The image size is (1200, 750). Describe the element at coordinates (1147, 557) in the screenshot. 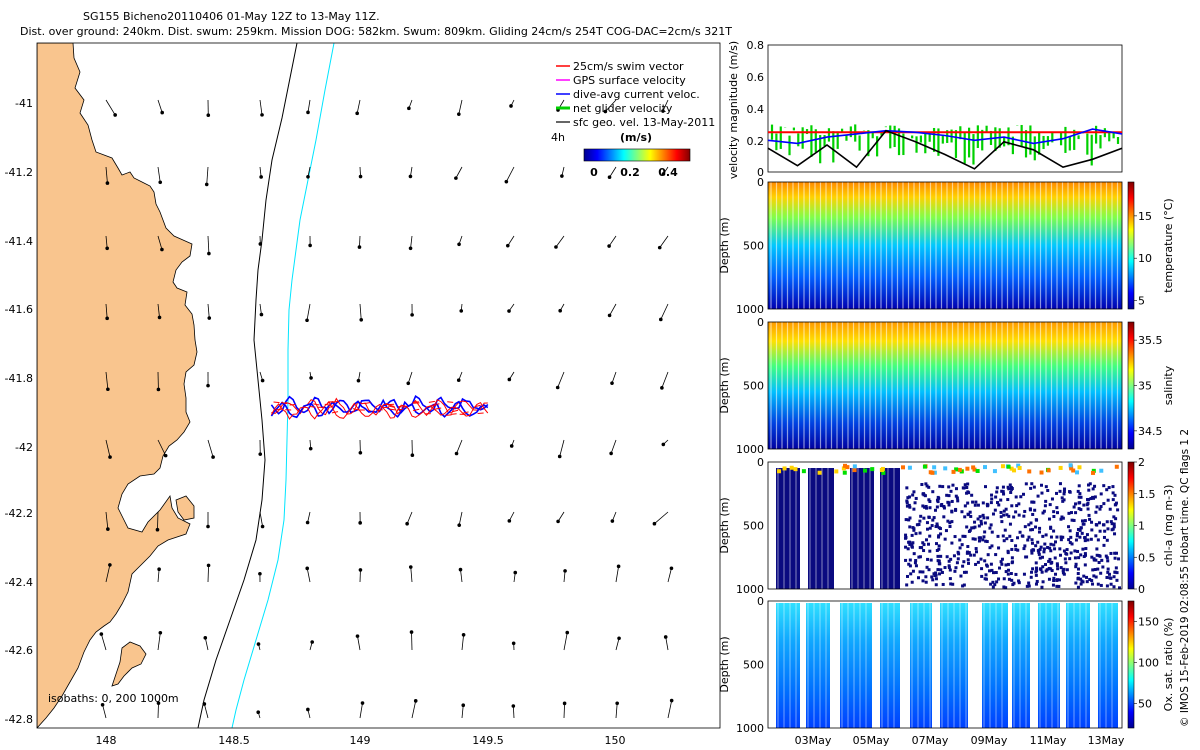

I see `colorbar-tick-label: 0.5` at that location.